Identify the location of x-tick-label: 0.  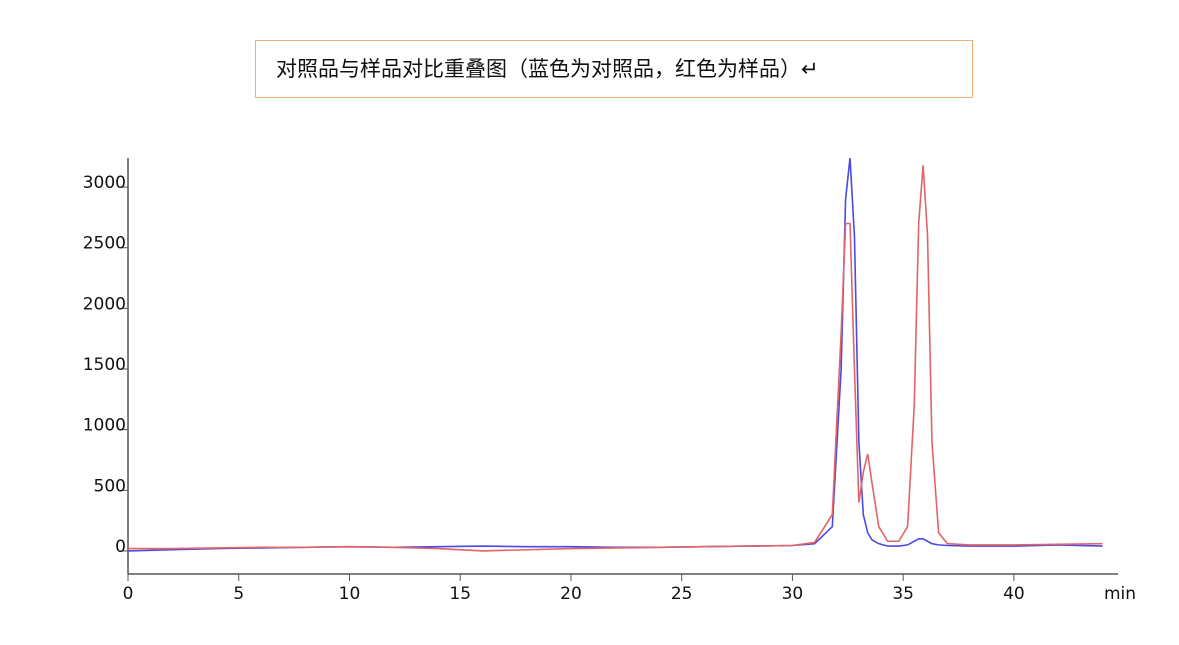
(128, 594).